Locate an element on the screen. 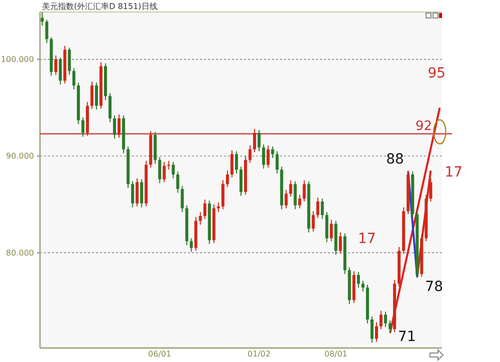  y-tick-label: 90.000 is located at coordinates (20, 156).